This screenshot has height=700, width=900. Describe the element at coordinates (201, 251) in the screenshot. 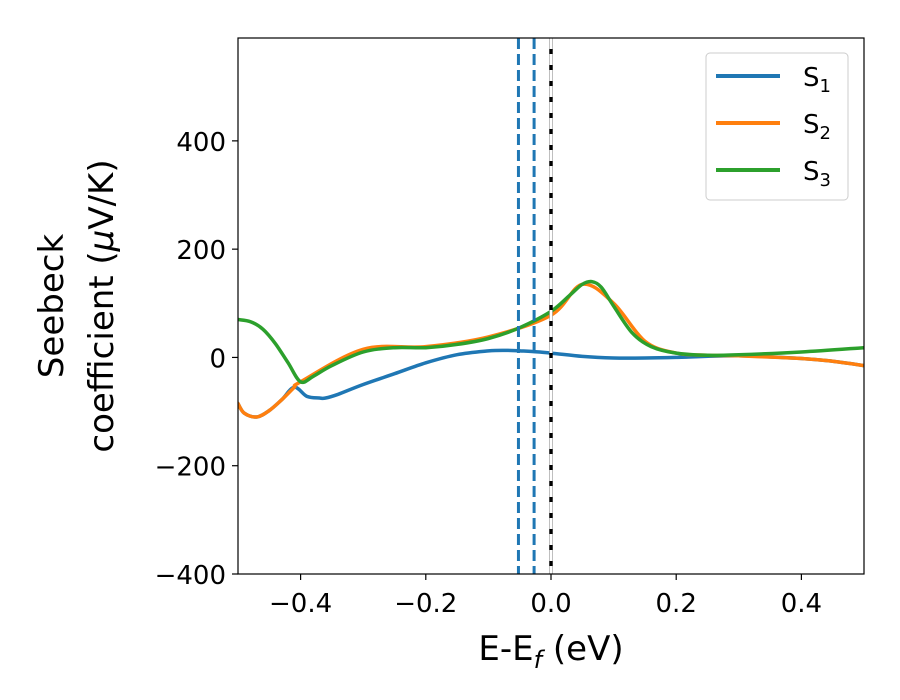

I see `y-tick-label: 200` at that location.